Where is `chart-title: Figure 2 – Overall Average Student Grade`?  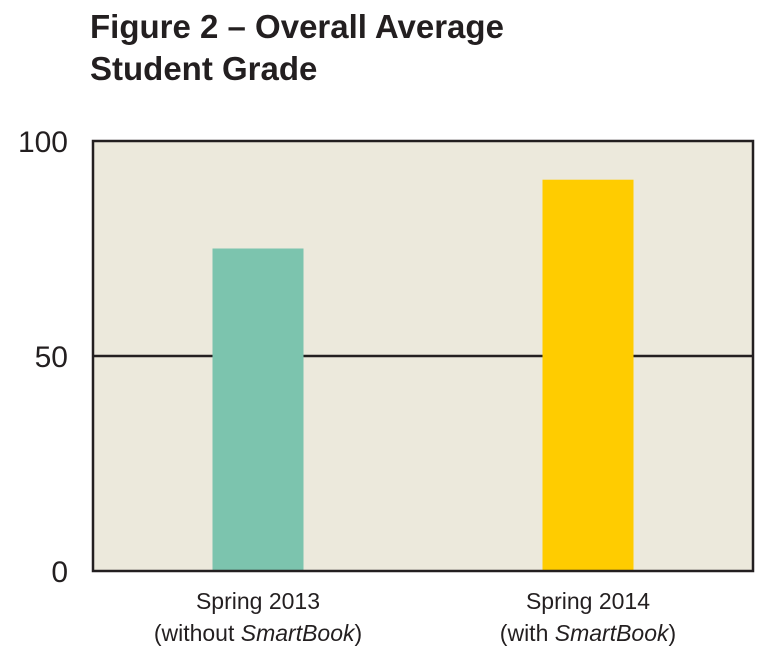 chart-title: Figure 2 – Overall Average Student Grade is located at coordinates (297, 48).